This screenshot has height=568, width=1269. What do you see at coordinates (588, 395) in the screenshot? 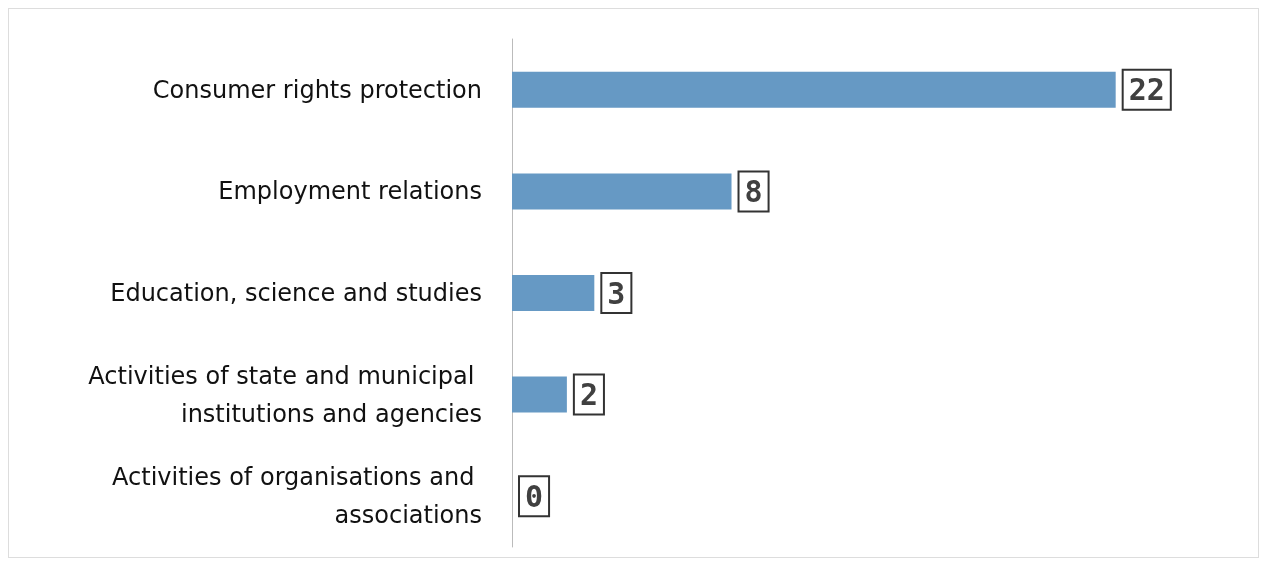
I see `data-label: 2` at bounding box center [588, 395].